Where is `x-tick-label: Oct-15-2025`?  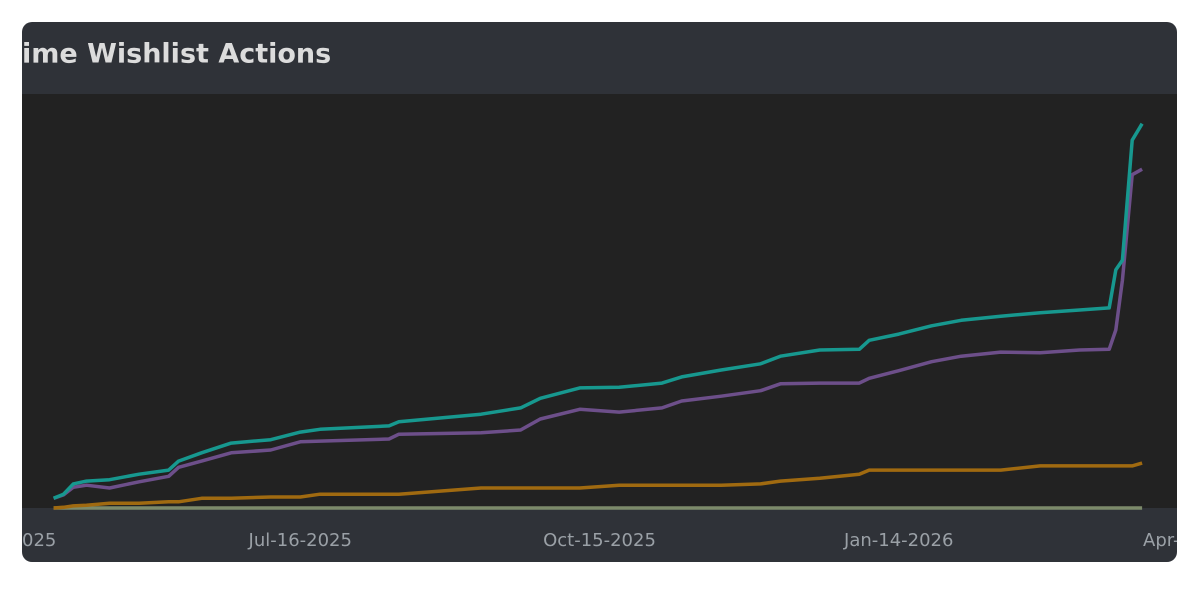
x-tick-label: Oct-15-2025 is located at coordinates (599, 540).